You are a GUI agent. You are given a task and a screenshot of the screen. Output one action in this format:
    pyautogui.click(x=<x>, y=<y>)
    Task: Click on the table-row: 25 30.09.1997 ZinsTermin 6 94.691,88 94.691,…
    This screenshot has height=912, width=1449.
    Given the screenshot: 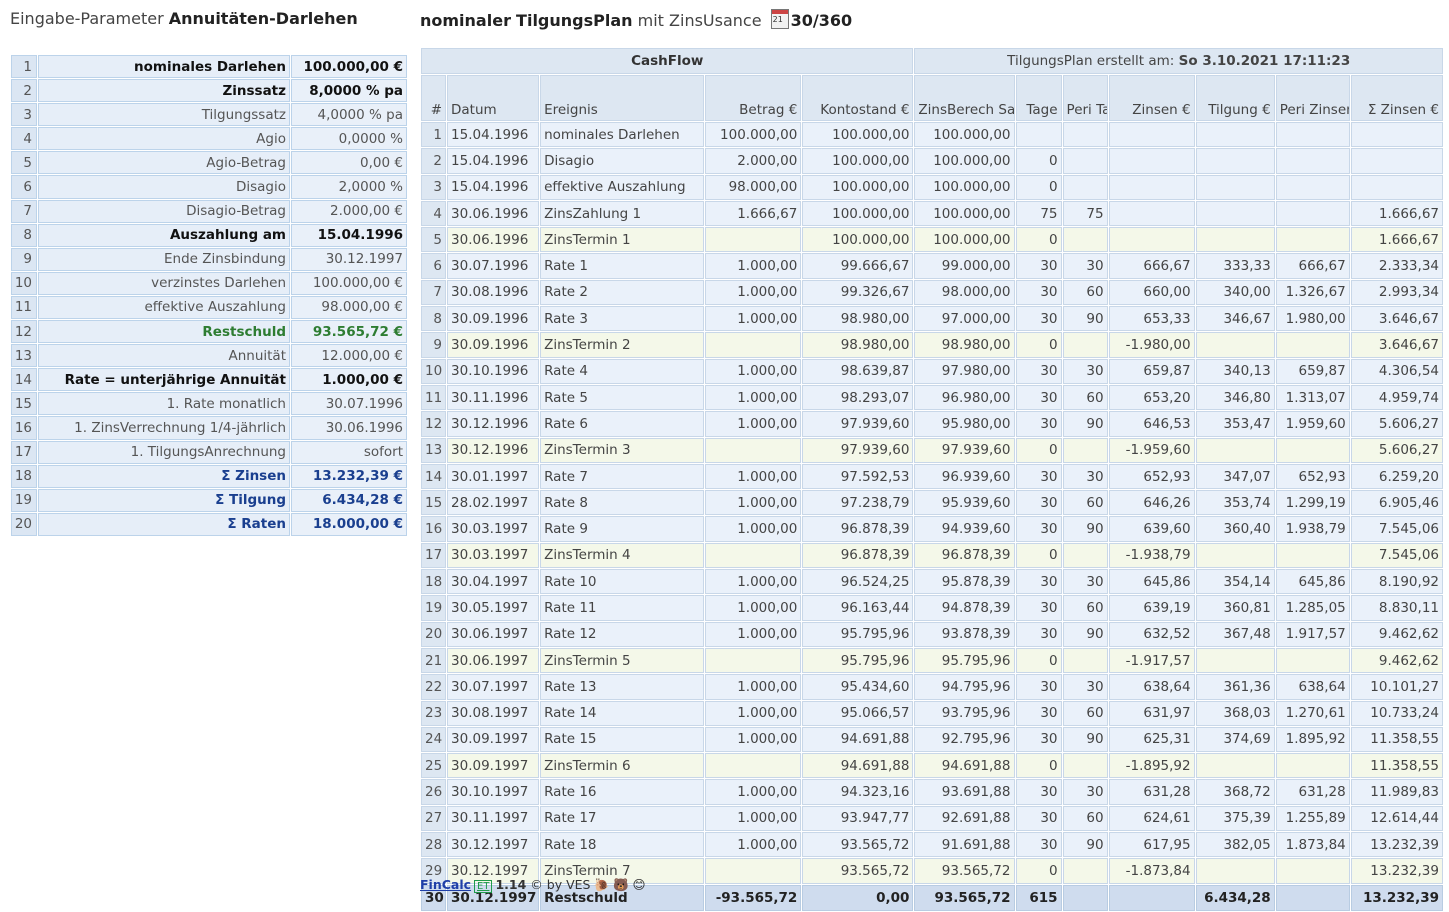 What is the action you would take?
    pyautogui.click(x=932, y=766)
    